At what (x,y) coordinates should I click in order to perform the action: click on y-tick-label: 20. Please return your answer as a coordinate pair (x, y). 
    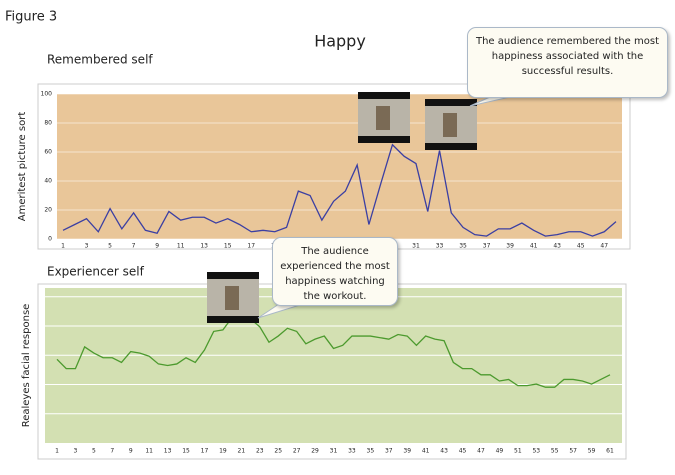
    Looking at the image, I should click on (48, 210).